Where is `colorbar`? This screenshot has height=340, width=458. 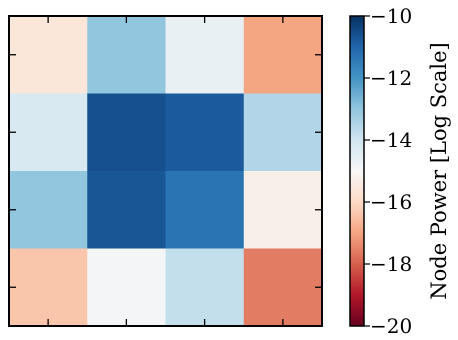 colorbar is located at coordinates (357, 171).